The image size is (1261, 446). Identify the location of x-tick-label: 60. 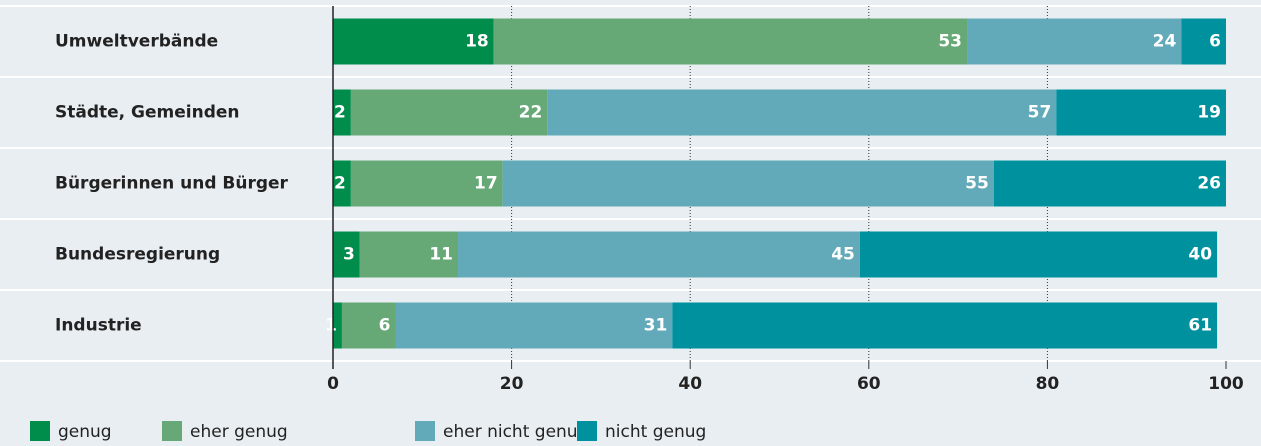
(869, 384).